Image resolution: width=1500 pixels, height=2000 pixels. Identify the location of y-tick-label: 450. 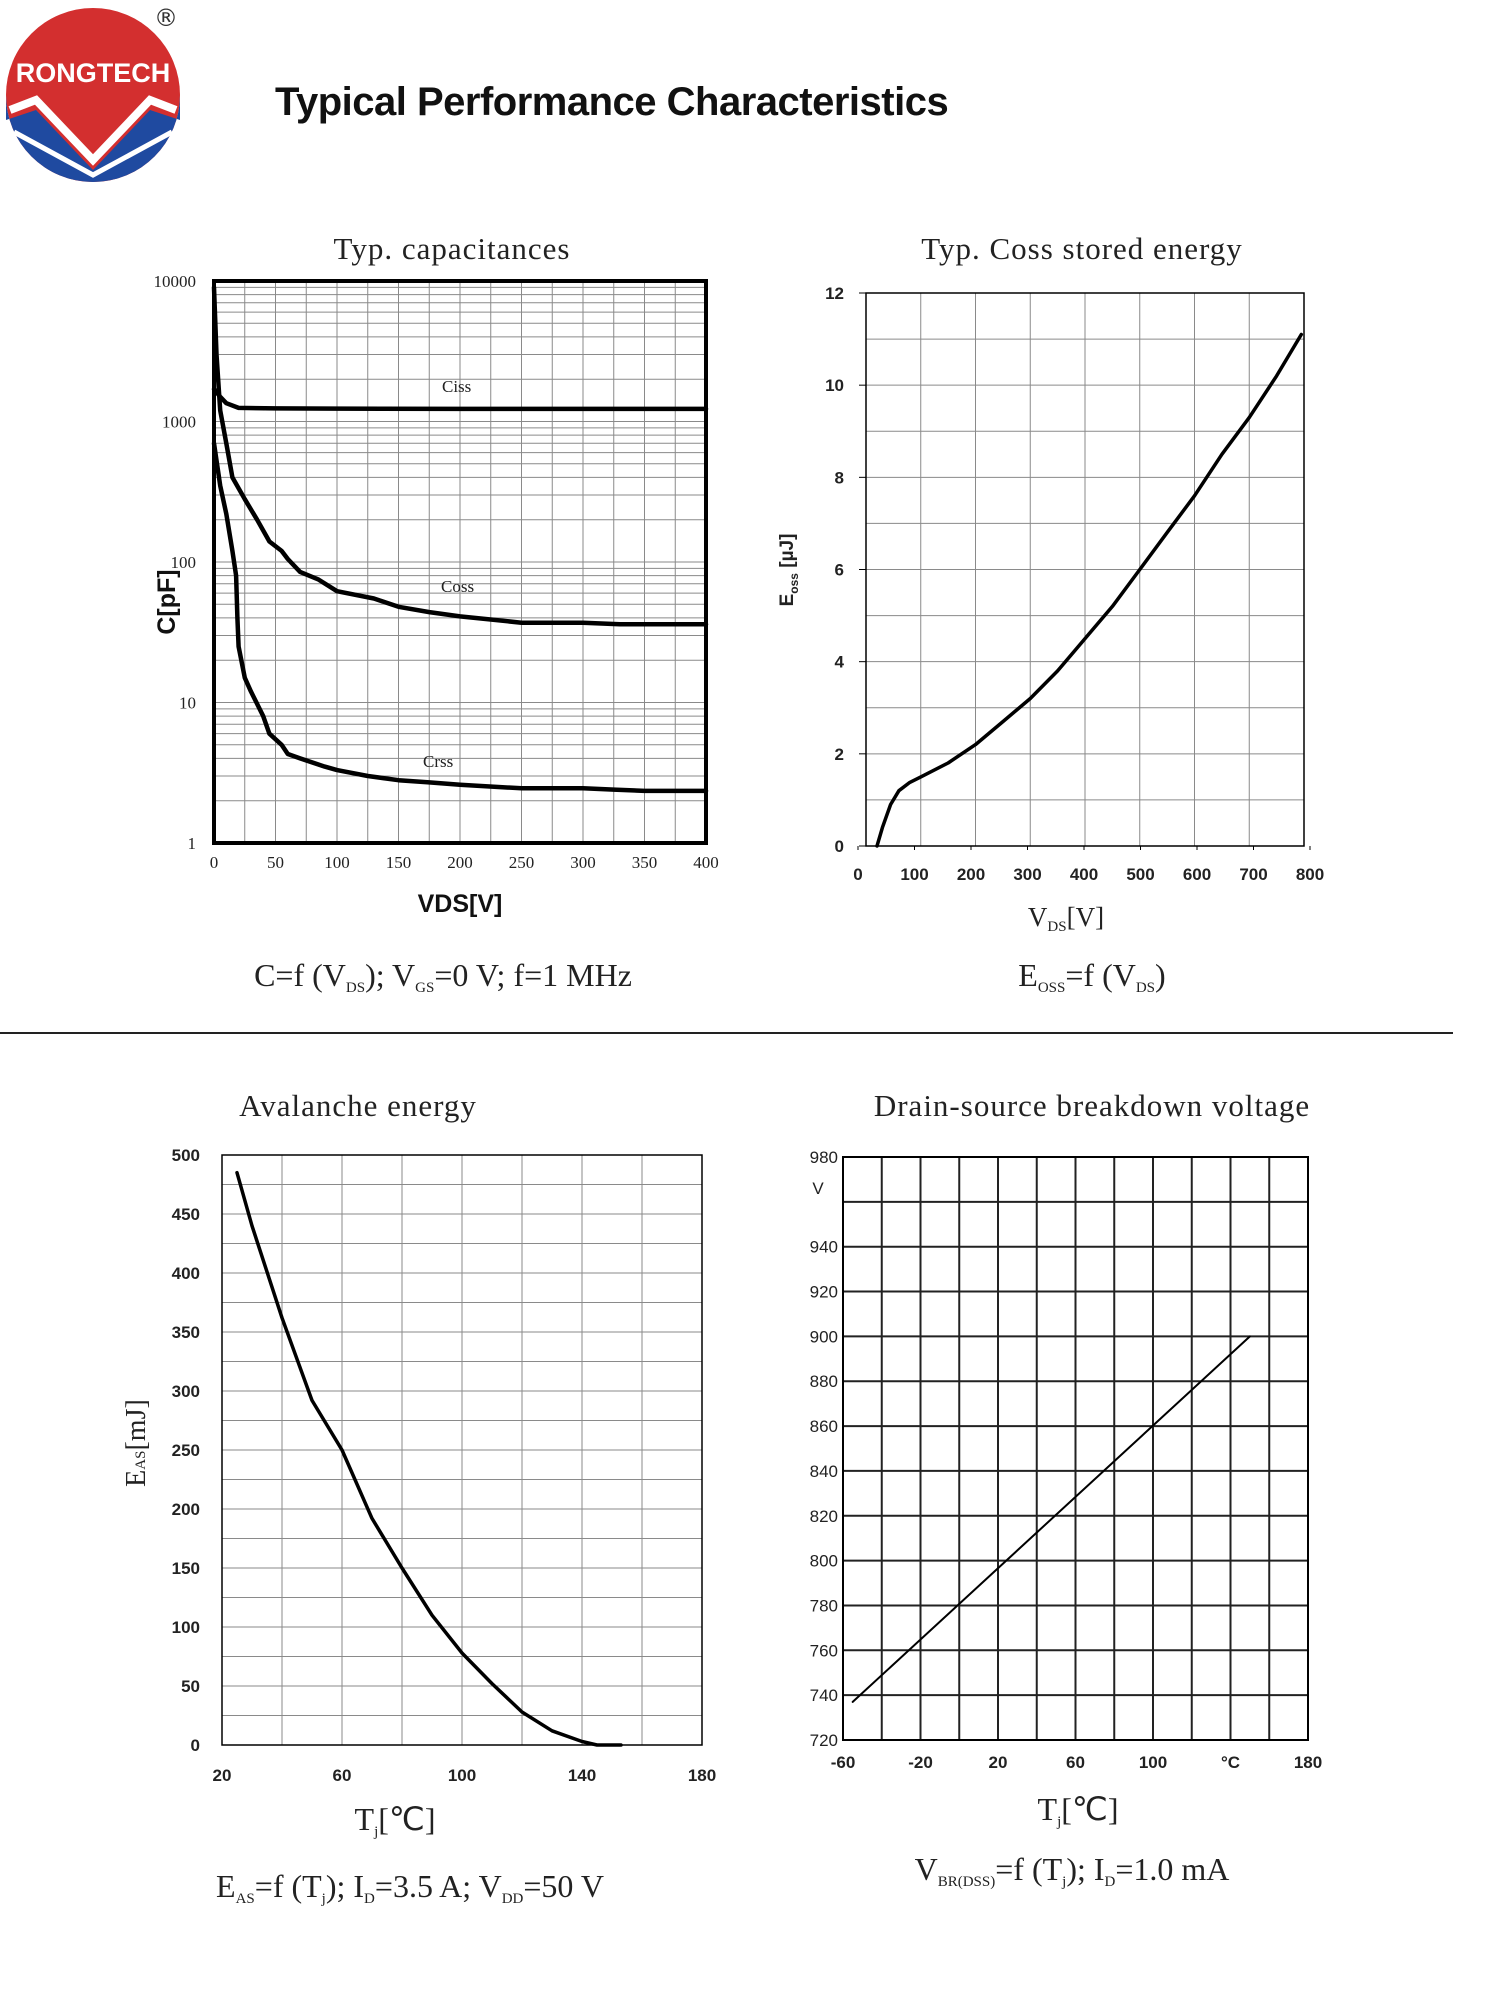
(186, 1214).